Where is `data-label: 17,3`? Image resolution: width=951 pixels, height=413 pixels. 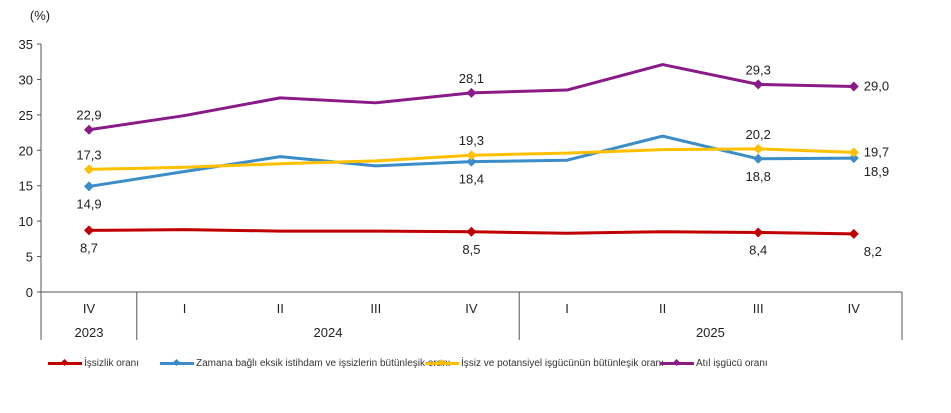 data-label: 17,3 is located at coordinates (88, 154).